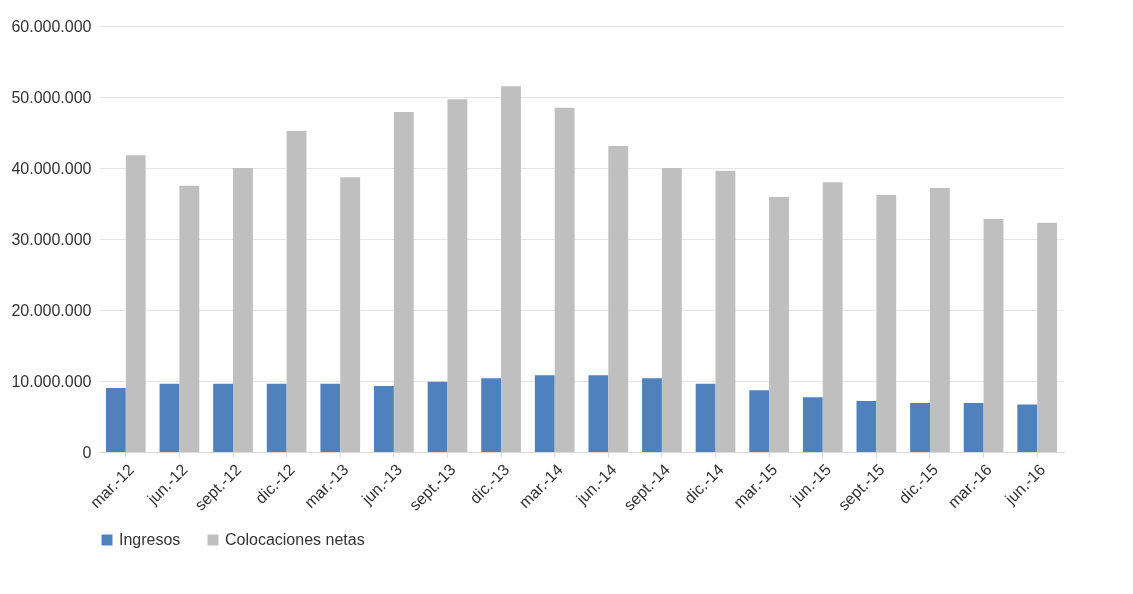 The width and height of the screenshot is (1133, 594). I want to click on y-tick-label: 10.000.000, so click(51, 381).